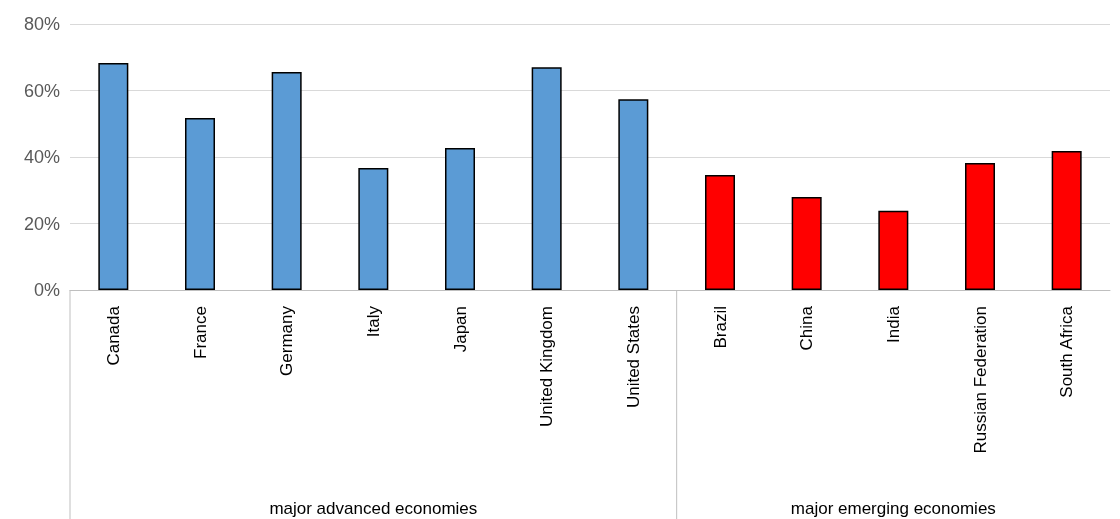  Describe the element at coordinates (980, 380) in the screenshot. I see `x-tick-label: Russian Federation` at that location.